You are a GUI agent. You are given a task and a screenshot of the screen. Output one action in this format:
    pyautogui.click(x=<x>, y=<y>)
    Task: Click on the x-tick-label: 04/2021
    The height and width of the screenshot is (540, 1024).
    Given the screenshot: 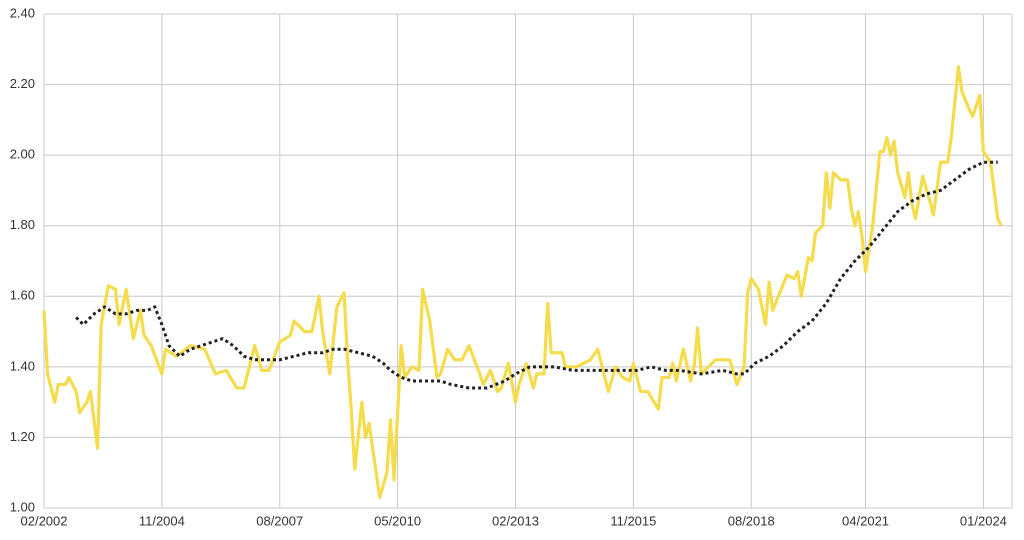 What is the action you would take?
    pyautogui.click(x=865, y=520)
    